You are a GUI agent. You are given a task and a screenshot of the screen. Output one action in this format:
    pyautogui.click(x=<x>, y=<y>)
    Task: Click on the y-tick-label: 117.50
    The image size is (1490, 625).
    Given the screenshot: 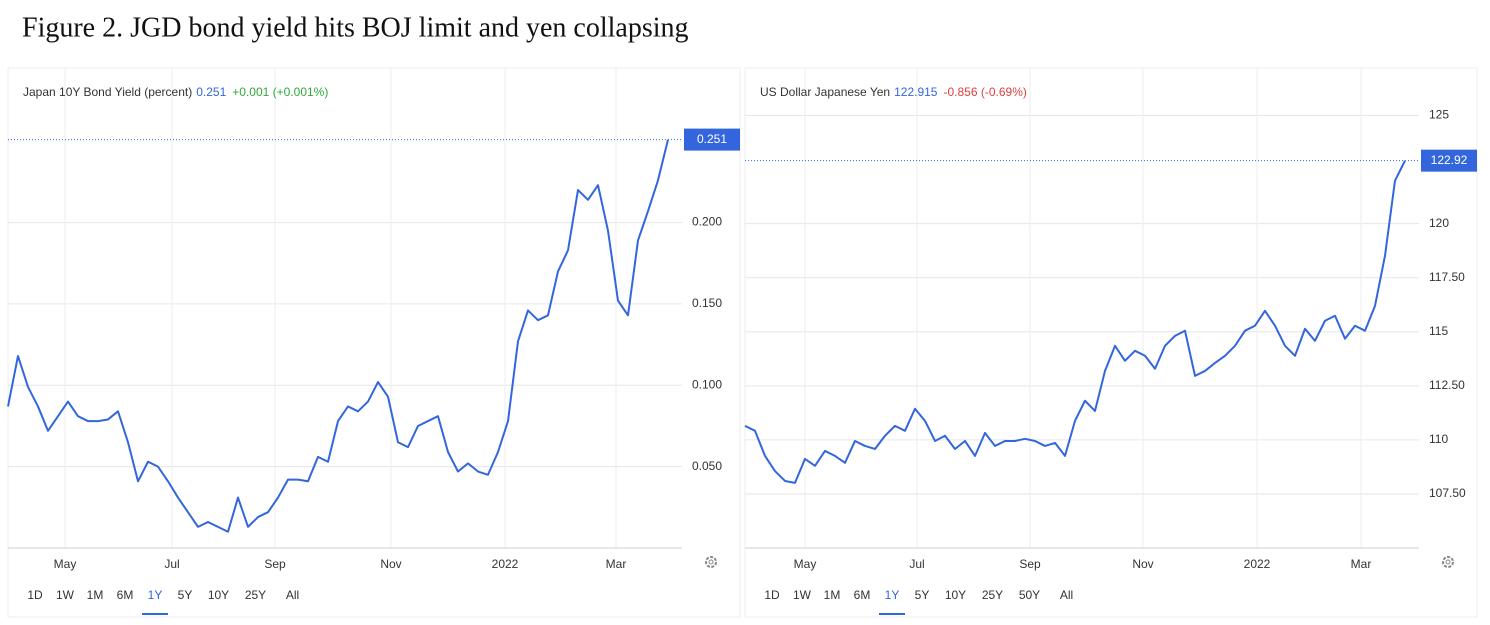 What is the action you would take?
    pyautogui.click(x=1447, y=277)
    